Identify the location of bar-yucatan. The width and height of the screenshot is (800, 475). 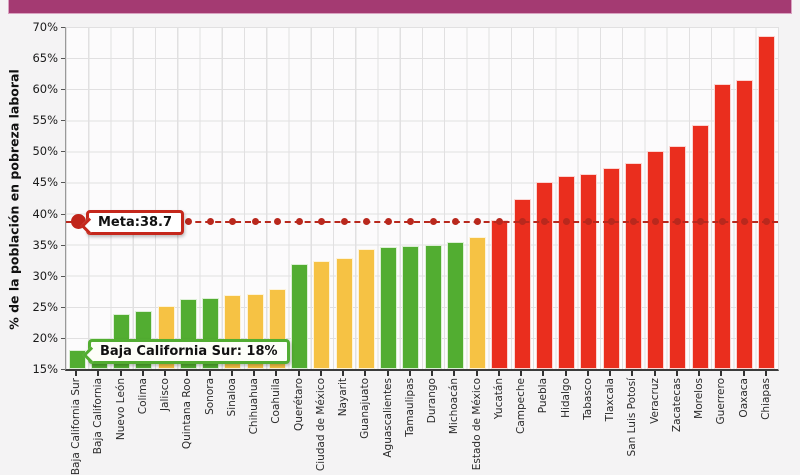
(500, 294).